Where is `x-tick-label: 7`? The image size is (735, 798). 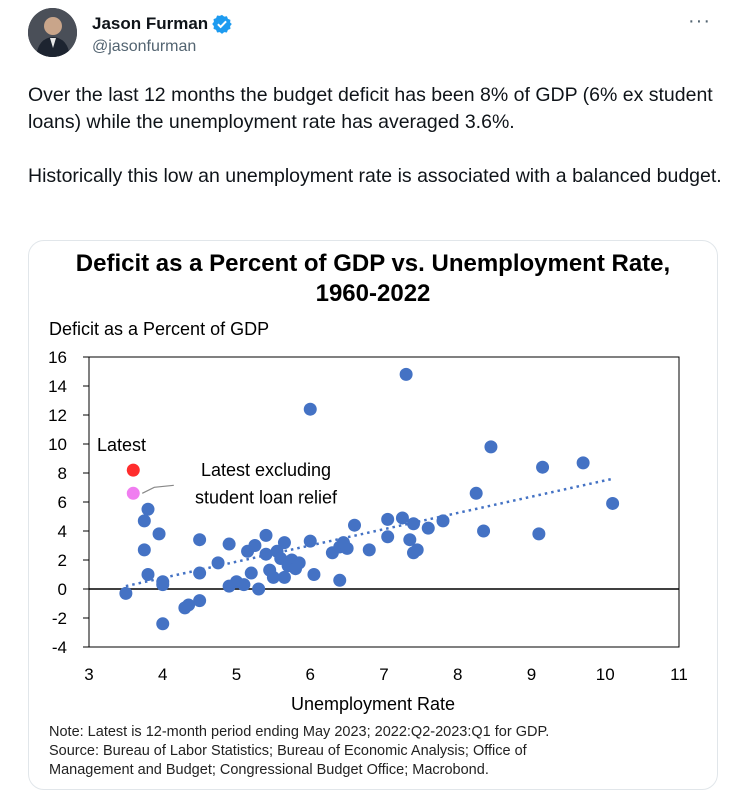 x-tick-label: 7 is located at coordinates (383, 674).